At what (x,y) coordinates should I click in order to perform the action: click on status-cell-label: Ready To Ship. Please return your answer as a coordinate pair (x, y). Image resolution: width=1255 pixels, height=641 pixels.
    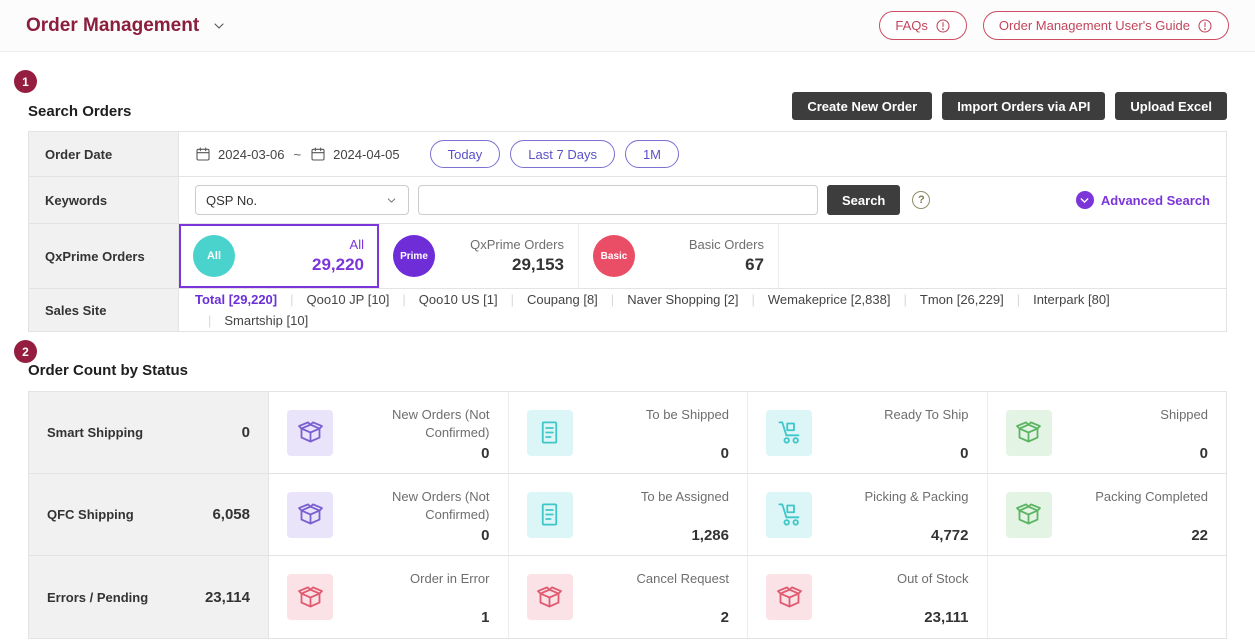
    Looking at the image, I should click on (926, 414).